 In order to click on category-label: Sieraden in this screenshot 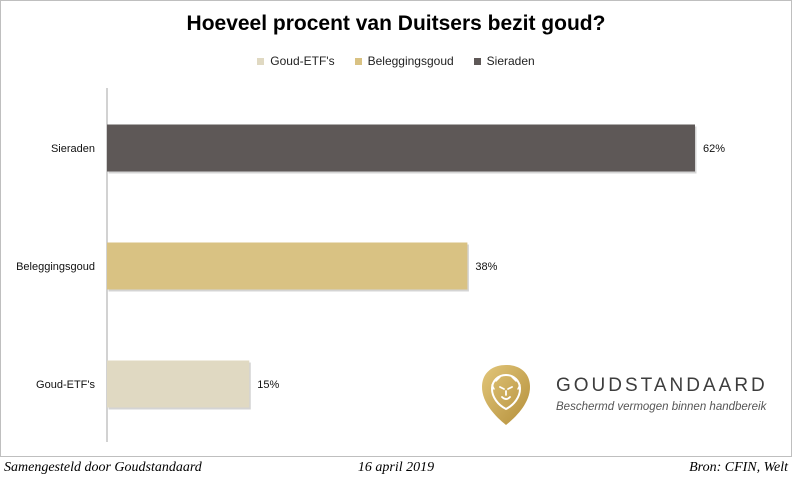, I will do `click(73, 149)`.